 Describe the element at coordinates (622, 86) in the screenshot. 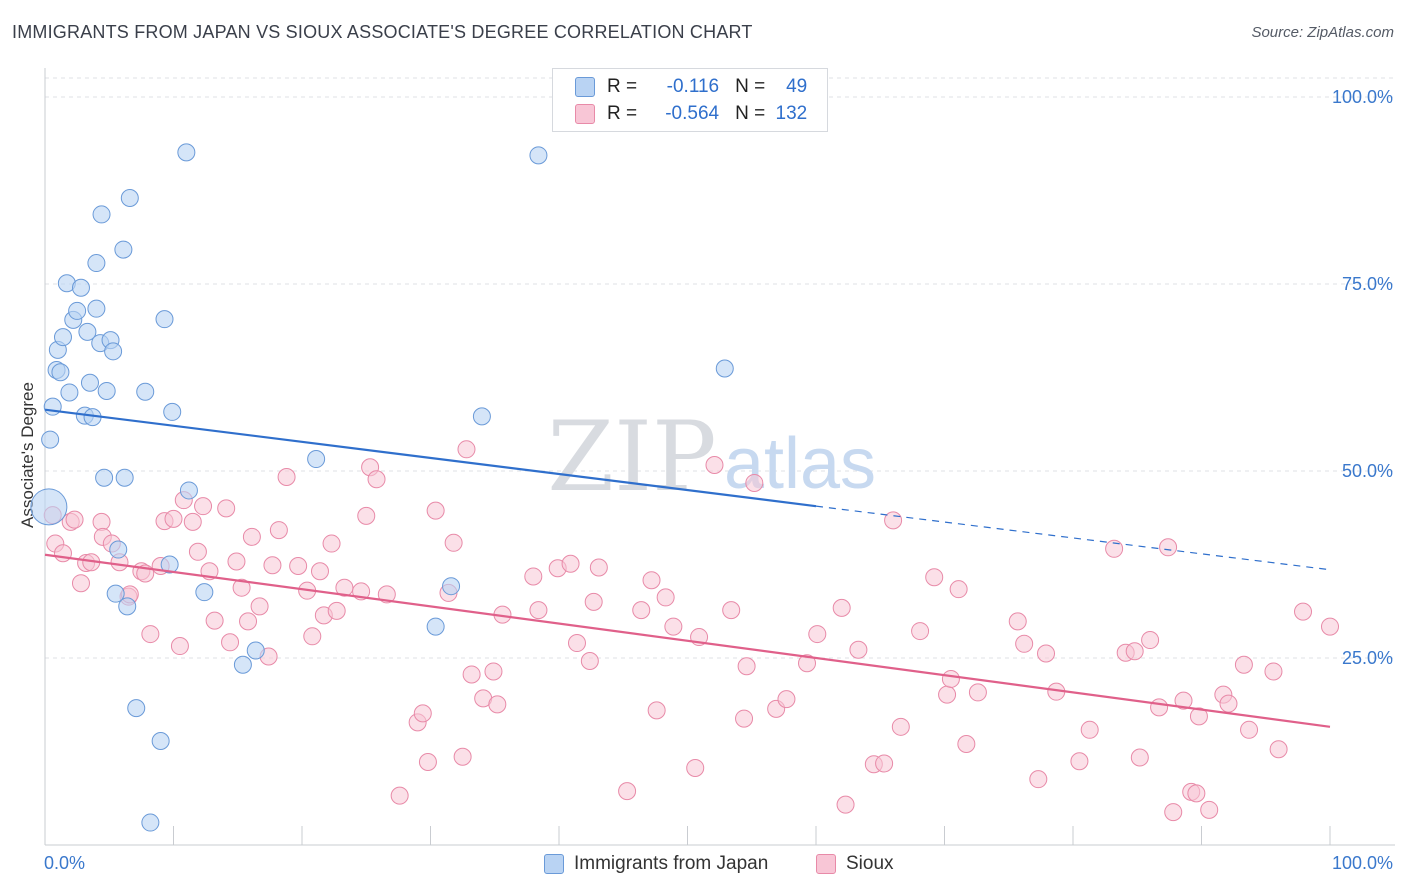

I see `r-label: R =` at that location.